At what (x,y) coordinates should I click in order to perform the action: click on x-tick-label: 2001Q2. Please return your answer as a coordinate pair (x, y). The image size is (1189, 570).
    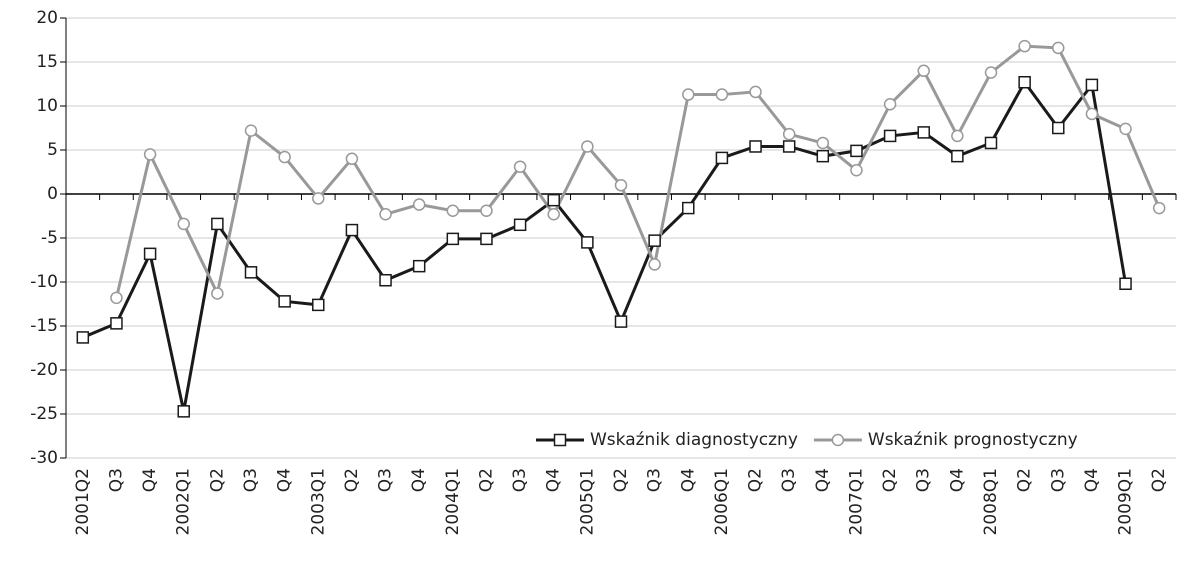
    Looking at the image, I should click on (83, 501).